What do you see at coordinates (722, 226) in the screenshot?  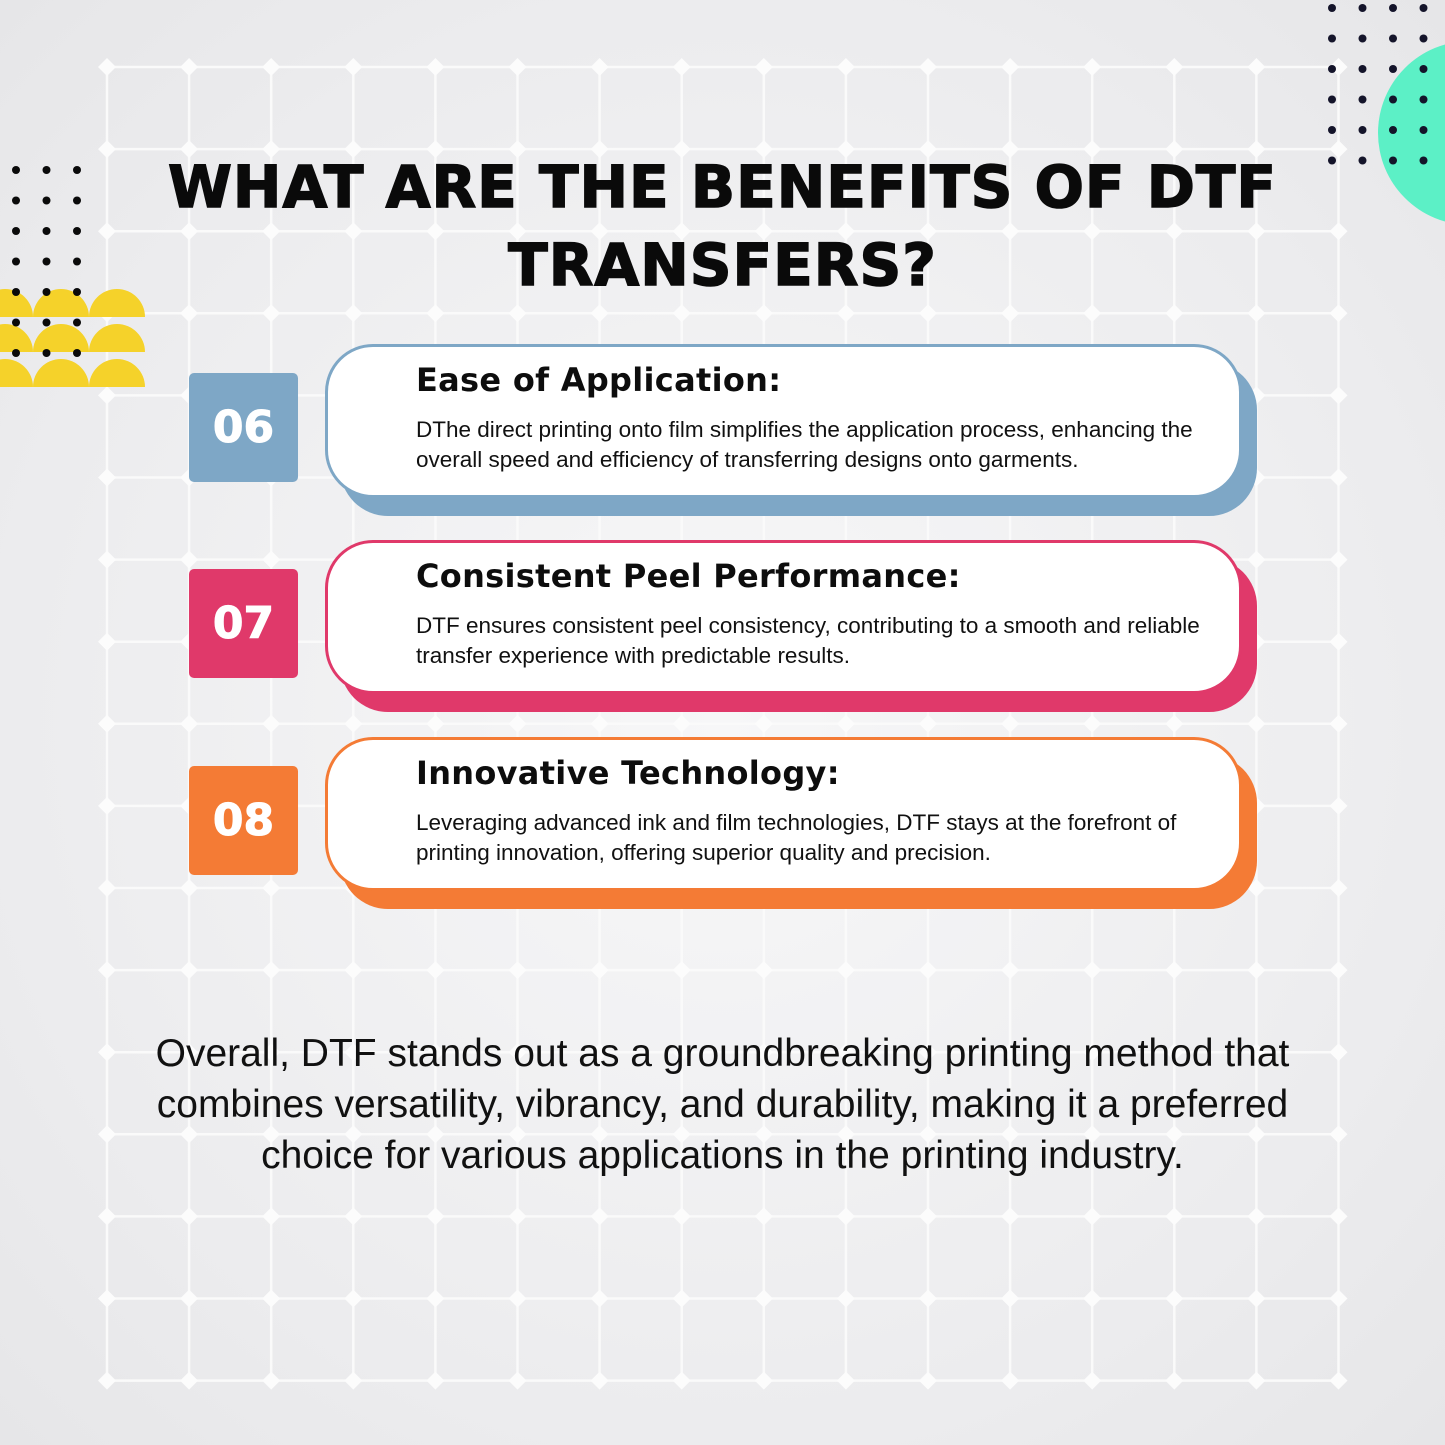 I see `page-title: WHAT ARE THE BENEFITS OF DTF TRANSFERS?` at bounding box center [722, 226].